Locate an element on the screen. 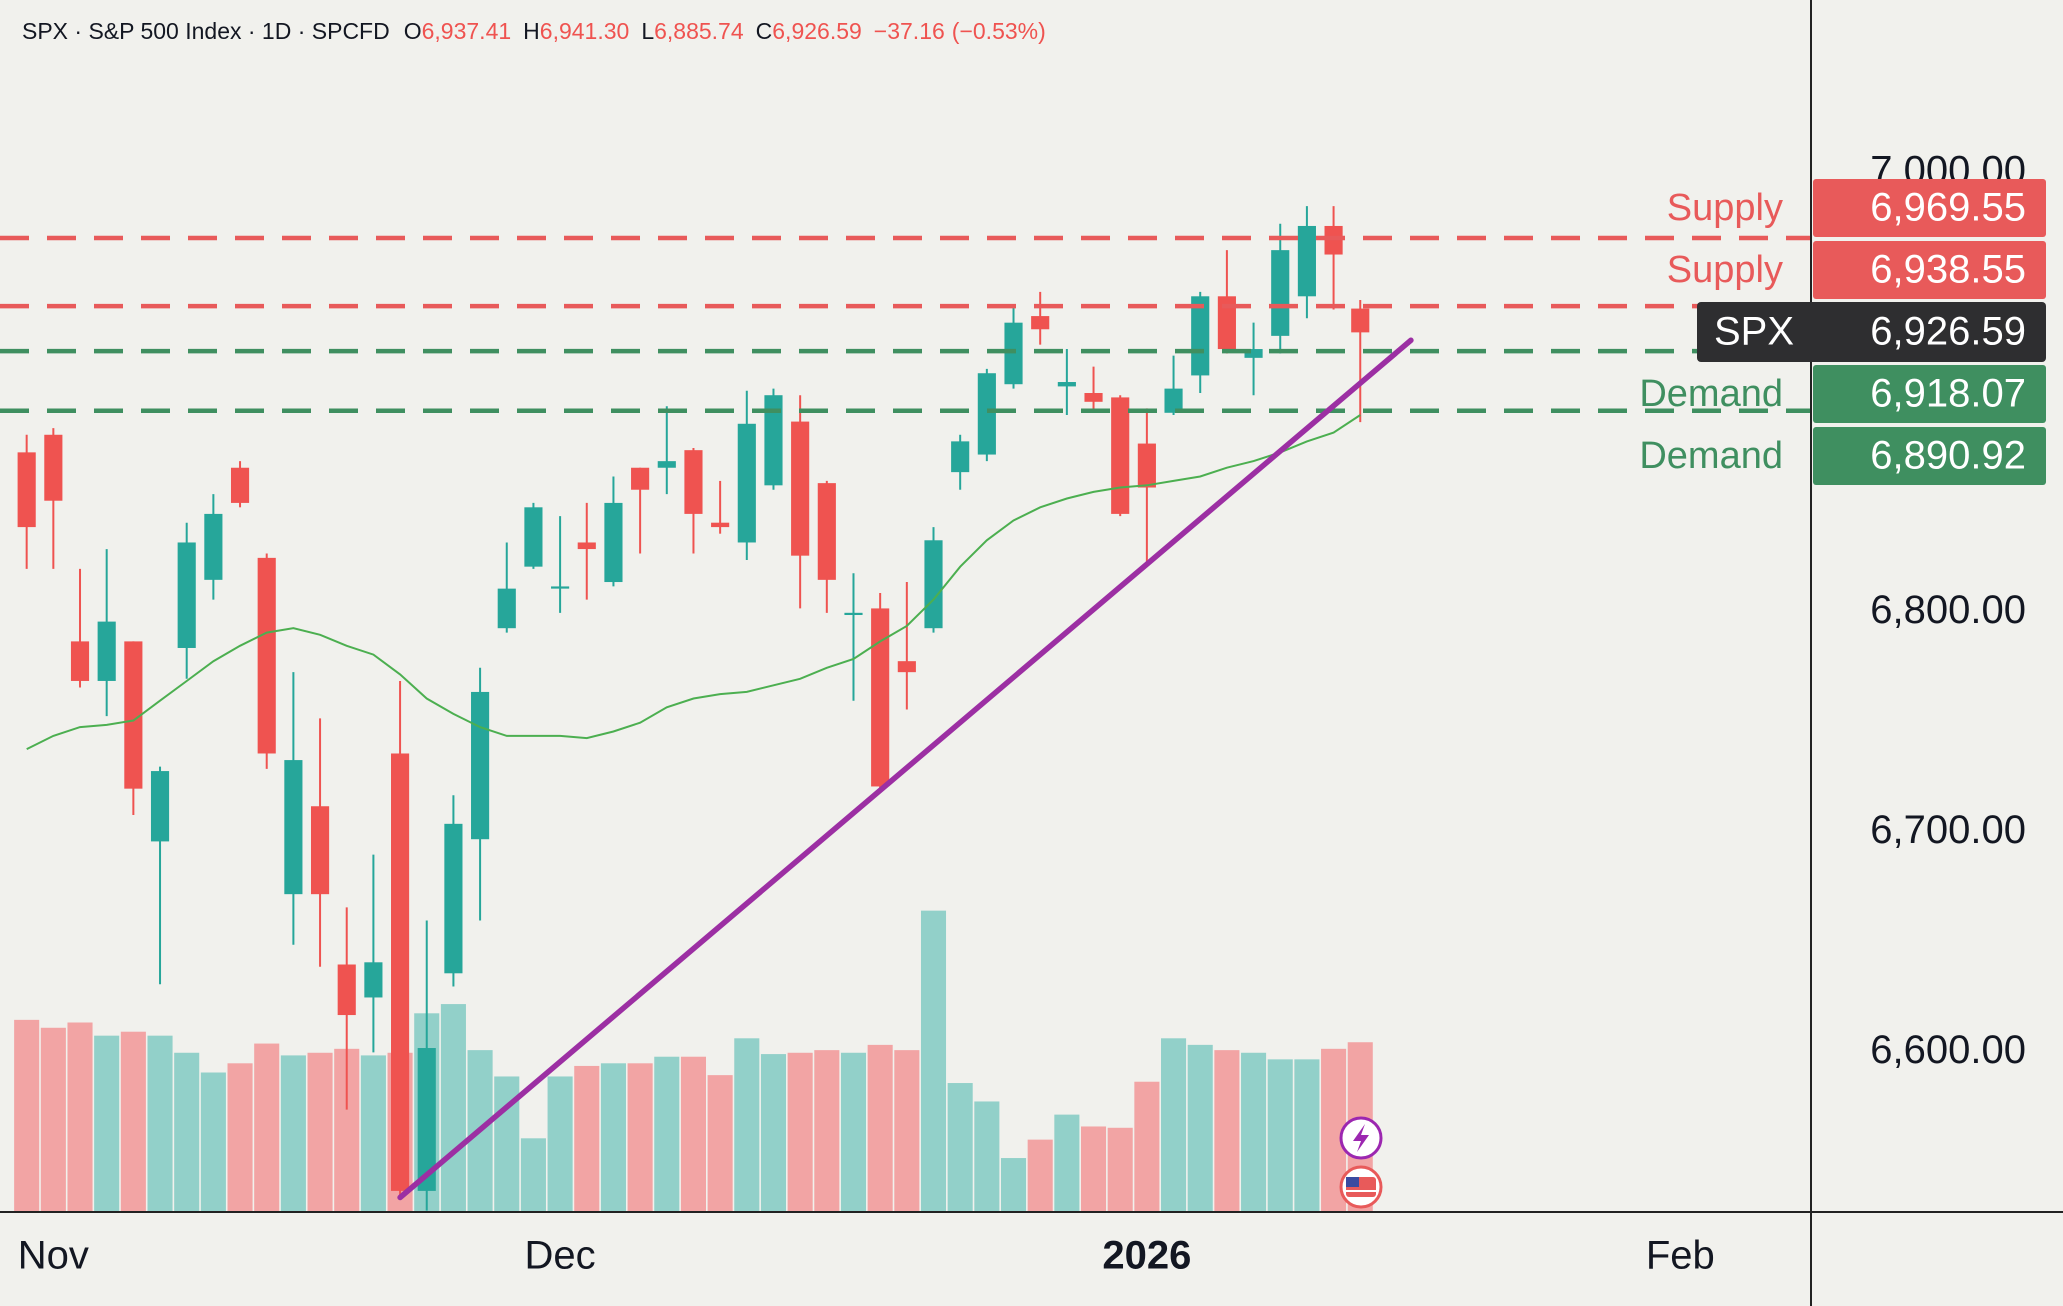 Image resolution: width=2063 pixels, height=1306 pixels. event-icons is located at coordinates (1361, 1162).